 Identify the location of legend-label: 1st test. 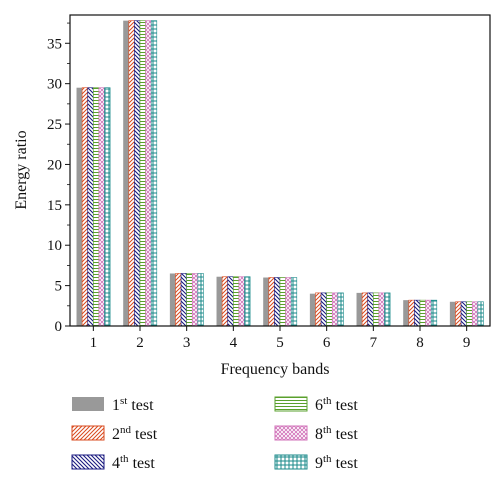
(133, 404).